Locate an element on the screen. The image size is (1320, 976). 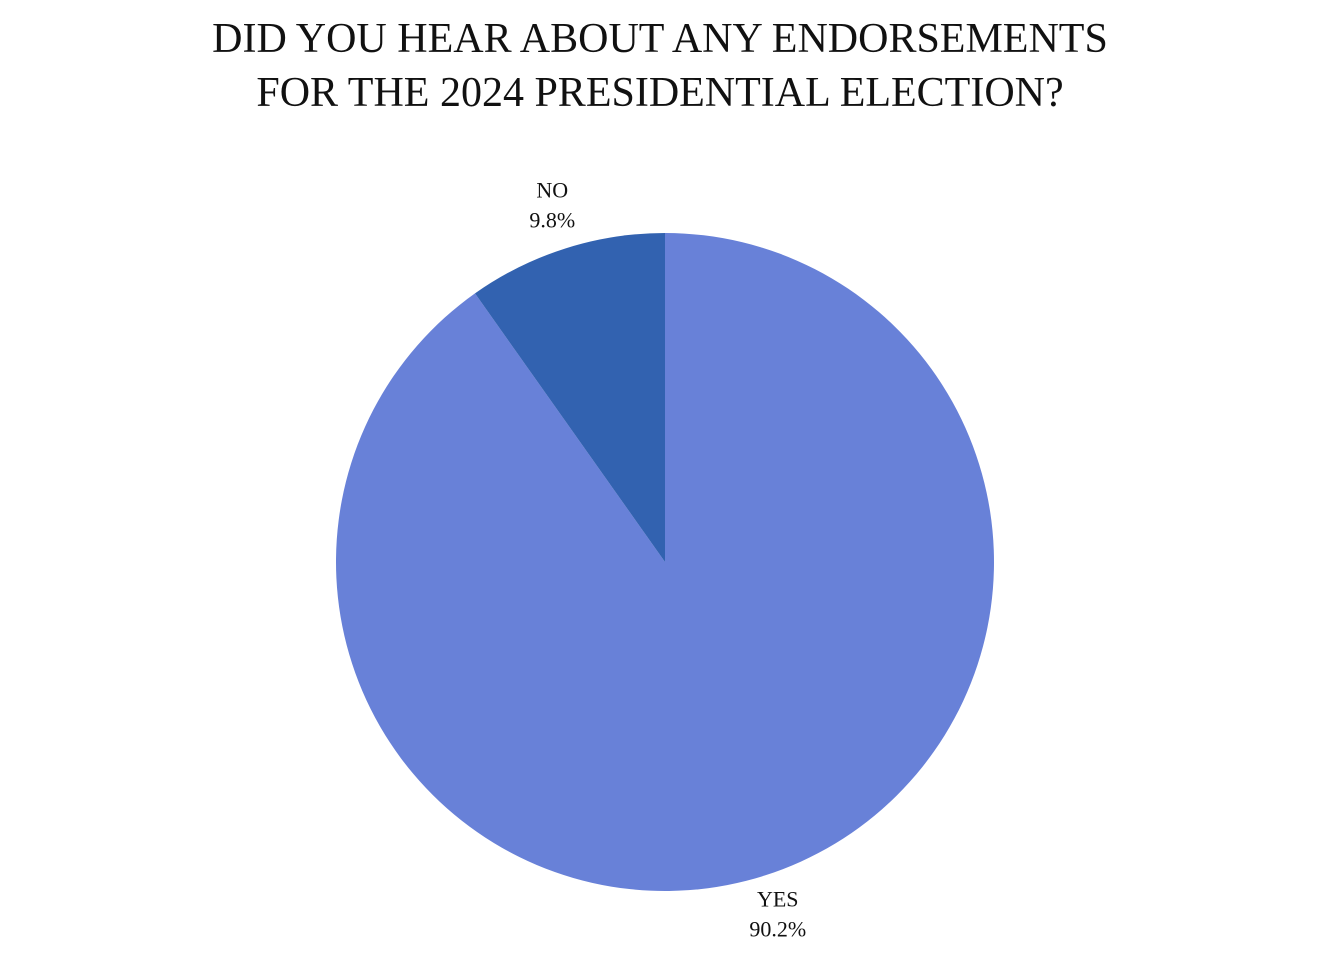
value-label: 90.2% is located at coordinates (777, 929).